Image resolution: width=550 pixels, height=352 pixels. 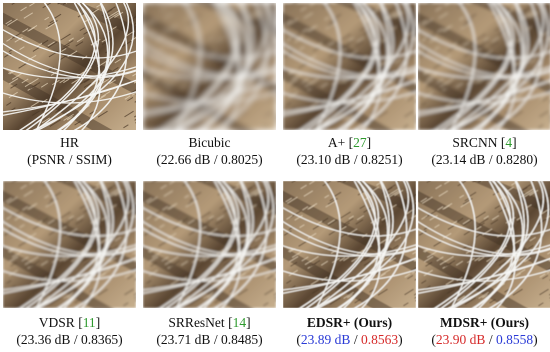 What do you see at coordinates (325, 159) in the screenshot?
I see `psnr-value: 23.10 dB` at bounding box center [325, 159].